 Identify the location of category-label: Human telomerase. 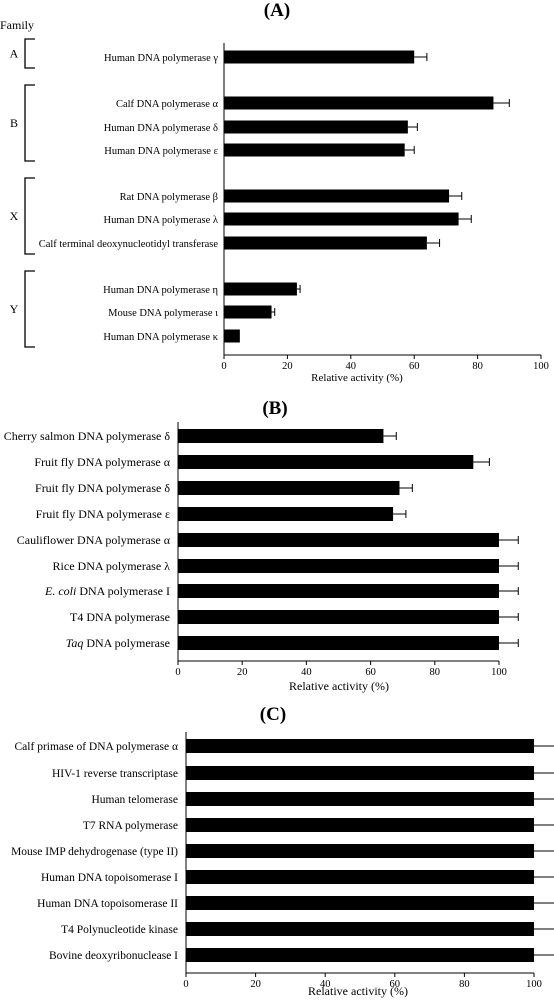
(134, 800).